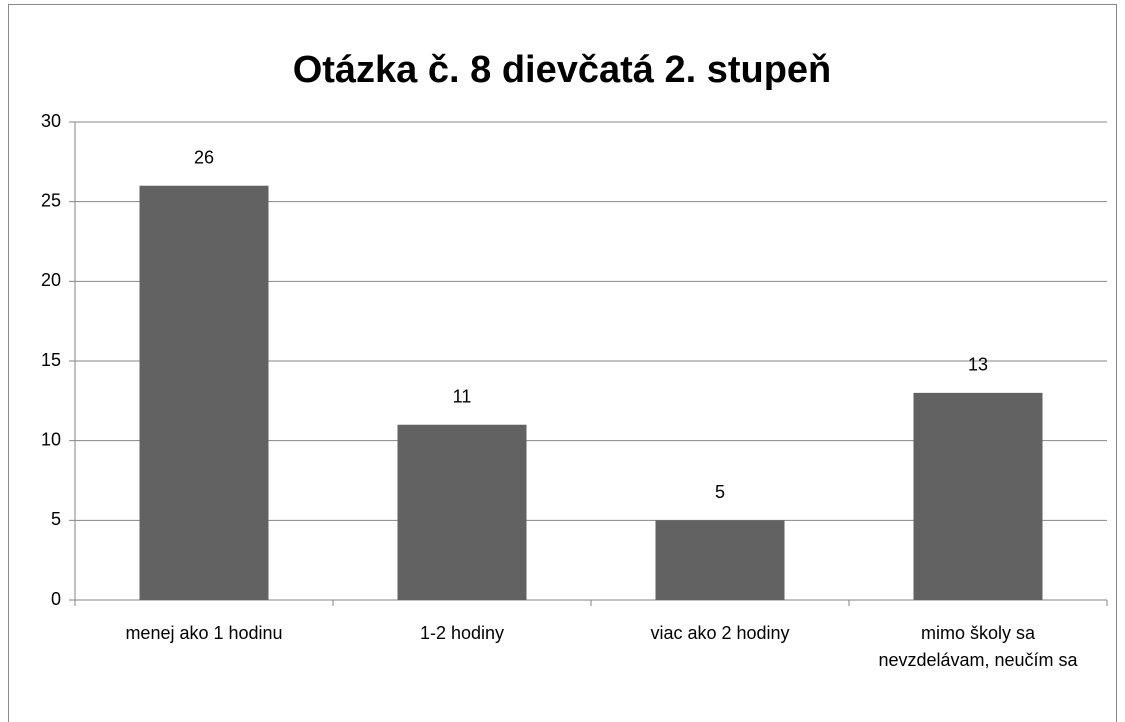  Describe the element at coordinates (51, 121) in the screenshot. I see `y-tick-label: 30` at that location.